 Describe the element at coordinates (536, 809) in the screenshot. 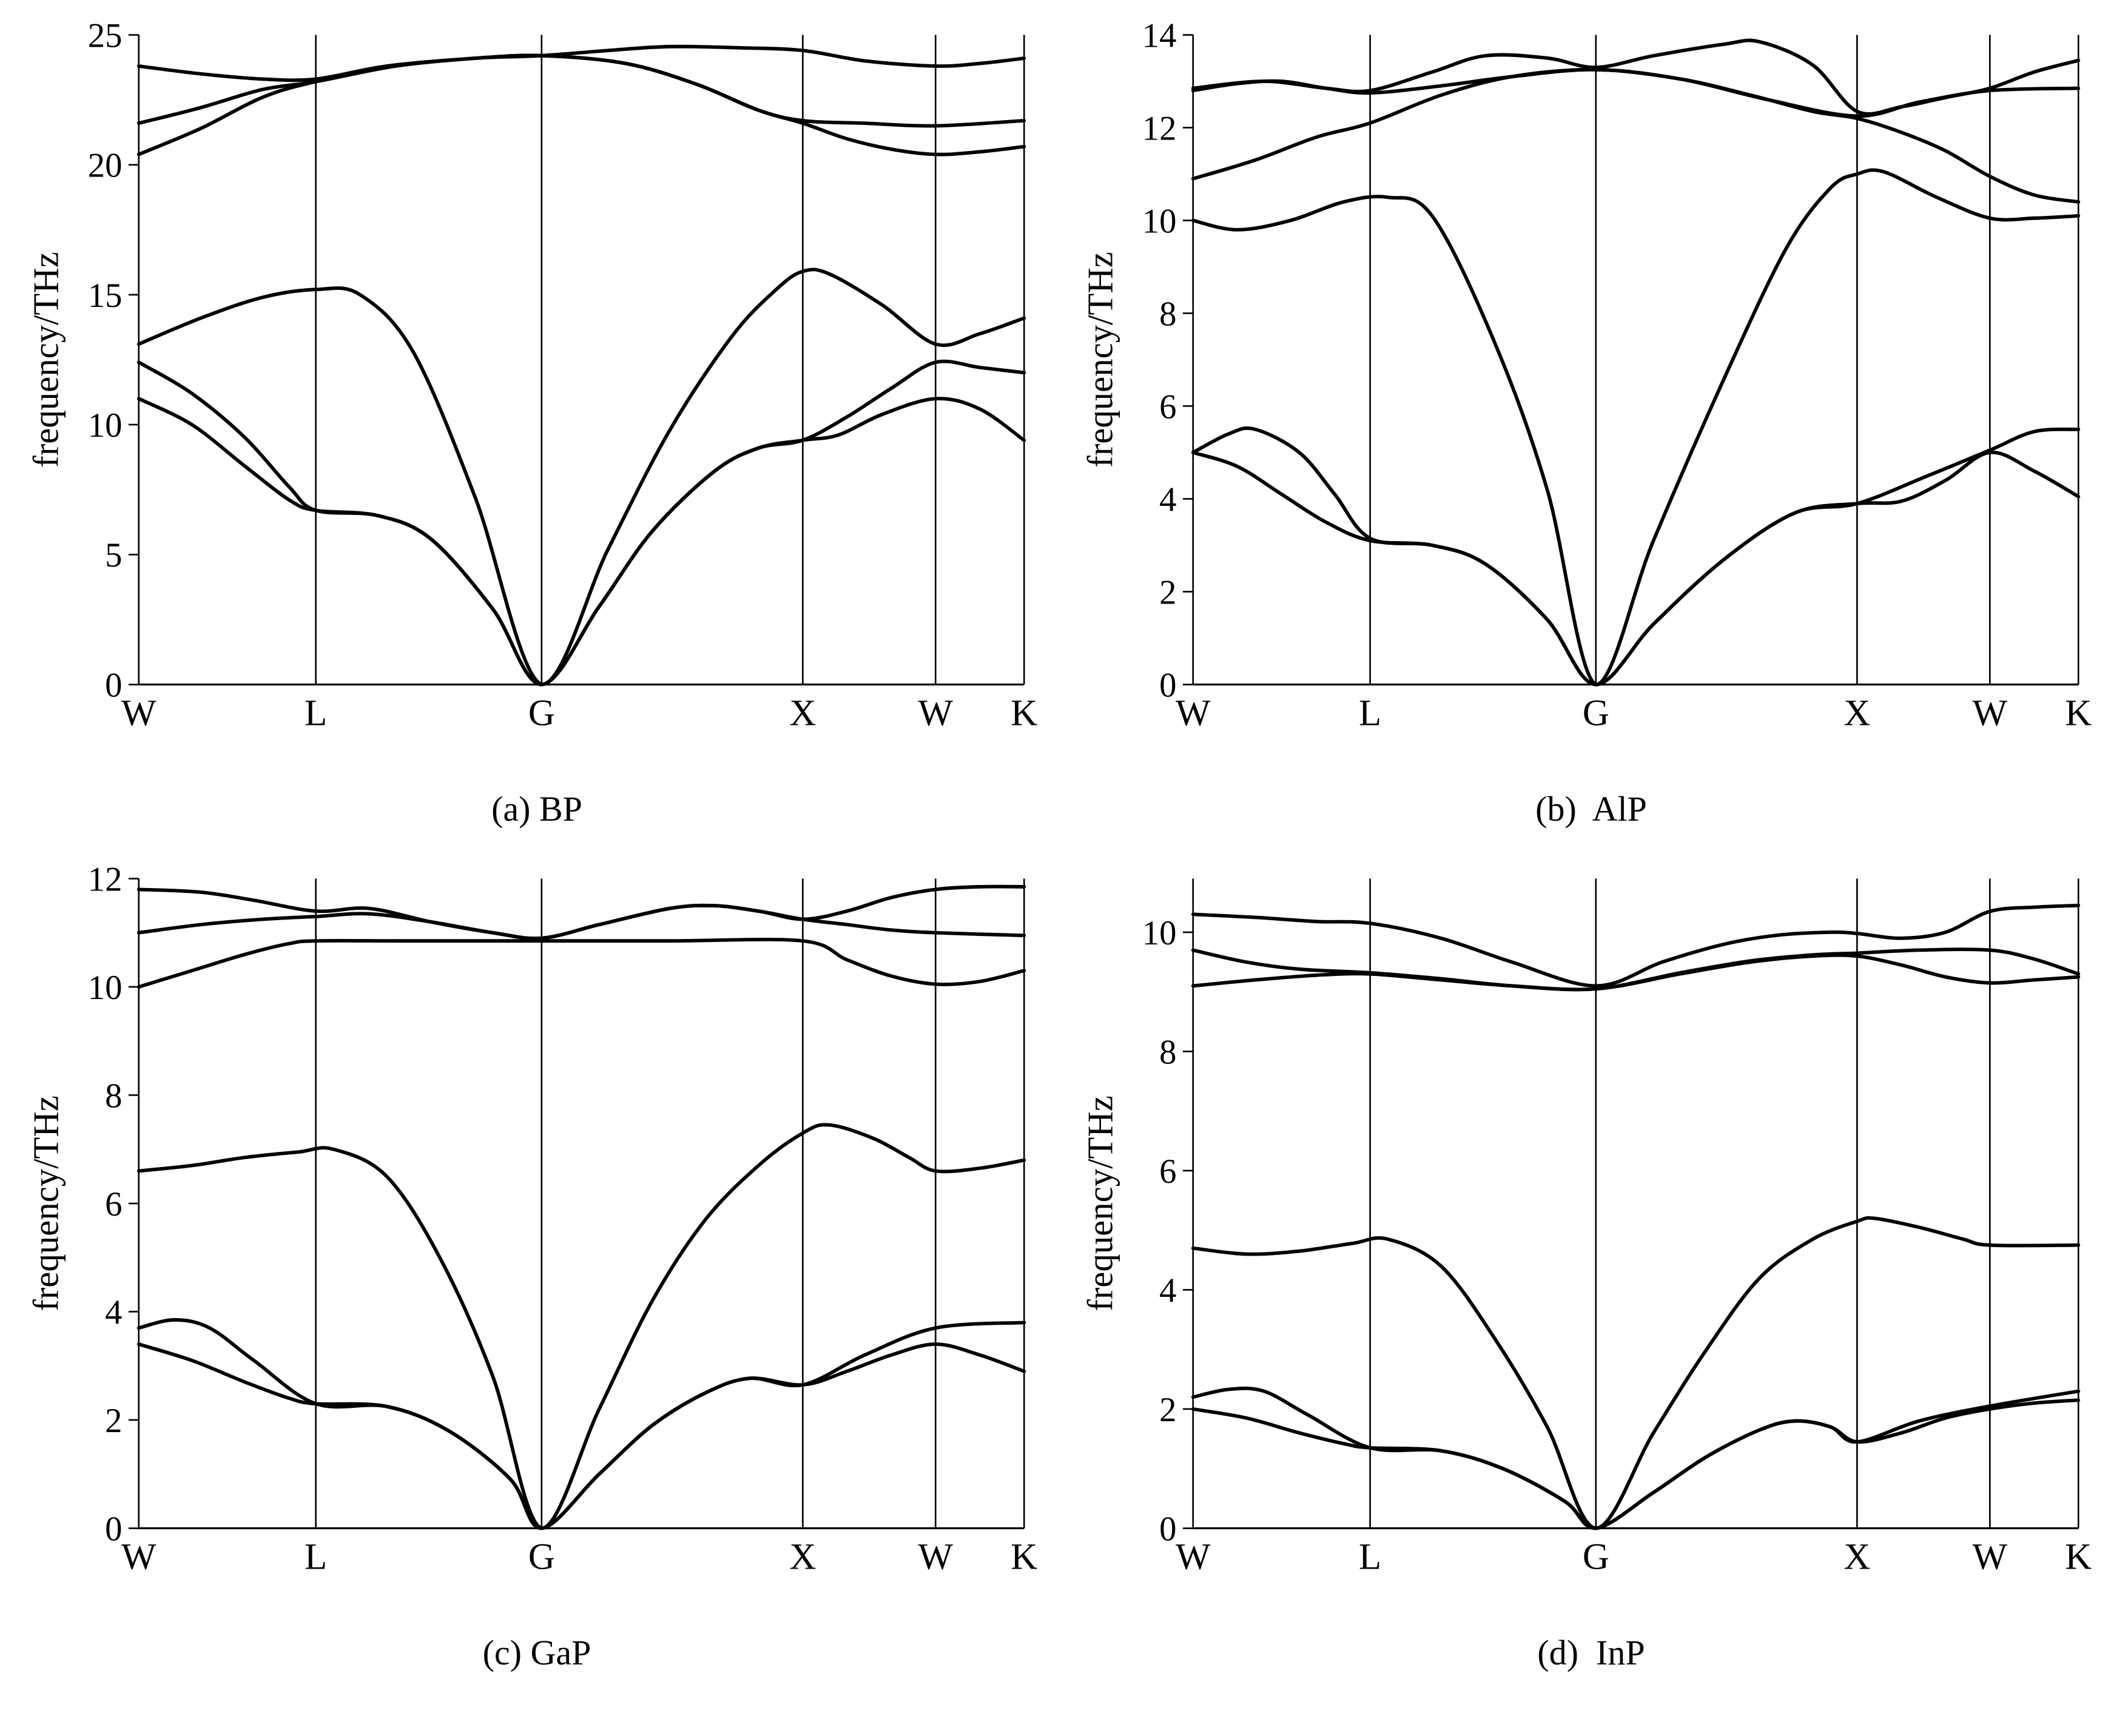

I see `caption-a: (a) BP` at that location.